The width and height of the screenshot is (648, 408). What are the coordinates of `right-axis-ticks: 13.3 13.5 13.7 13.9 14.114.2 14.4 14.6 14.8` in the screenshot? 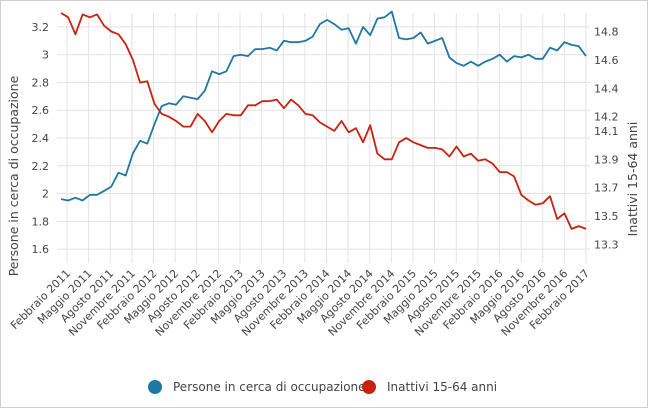 It's located at (606, 138).